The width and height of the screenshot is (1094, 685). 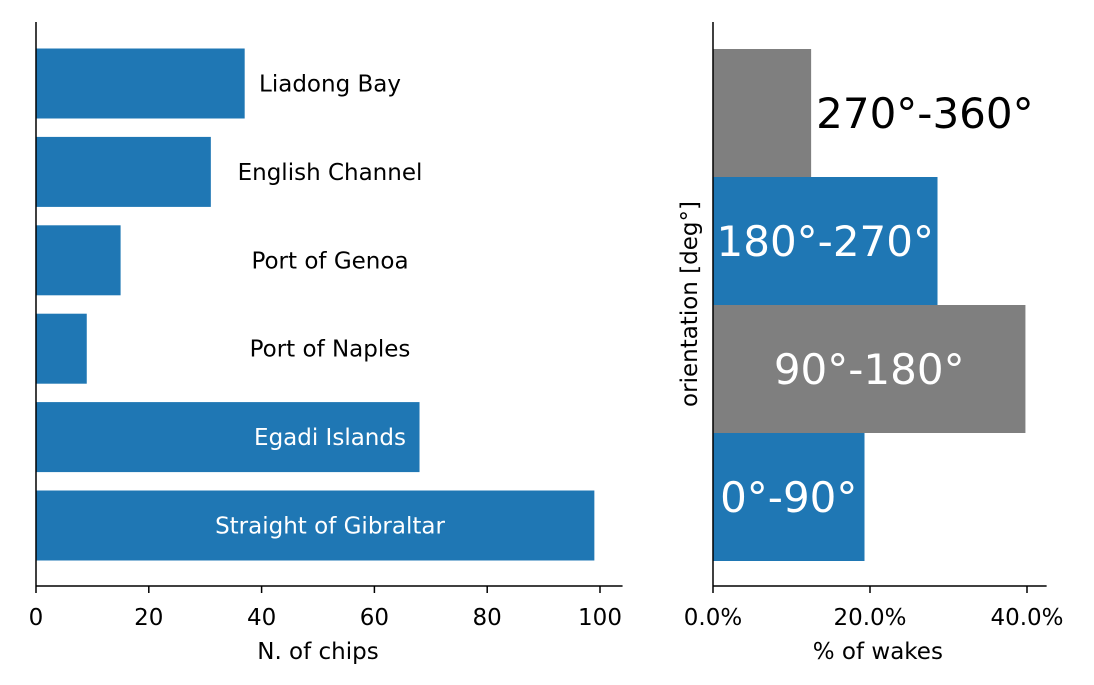 I want to click on tick-label: 80, so click(x=487, y=618).